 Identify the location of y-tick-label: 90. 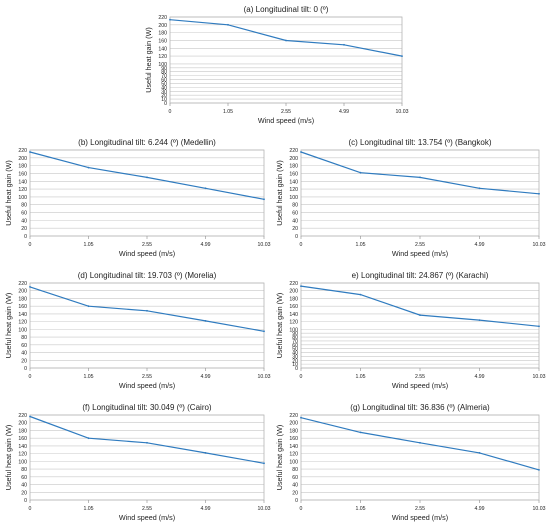
(295, 334).